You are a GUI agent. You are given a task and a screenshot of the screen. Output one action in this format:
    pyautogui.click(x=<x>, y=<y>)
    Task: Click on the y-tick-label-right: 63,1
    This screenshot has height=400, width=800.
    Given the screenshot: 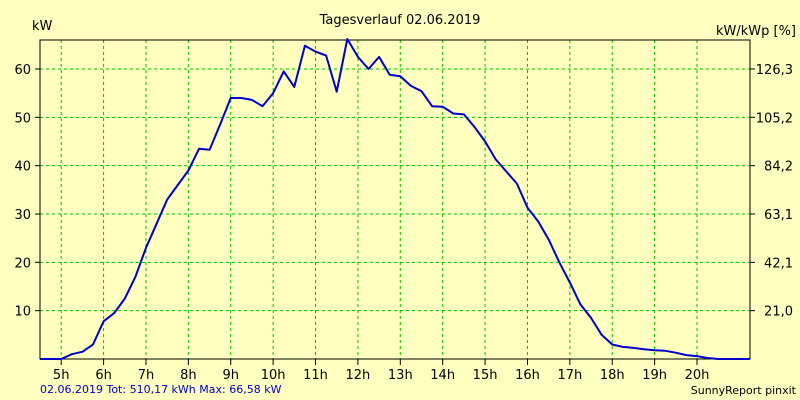 What is the action you would take?
    pyautogui.click(x=778, y=215)
    